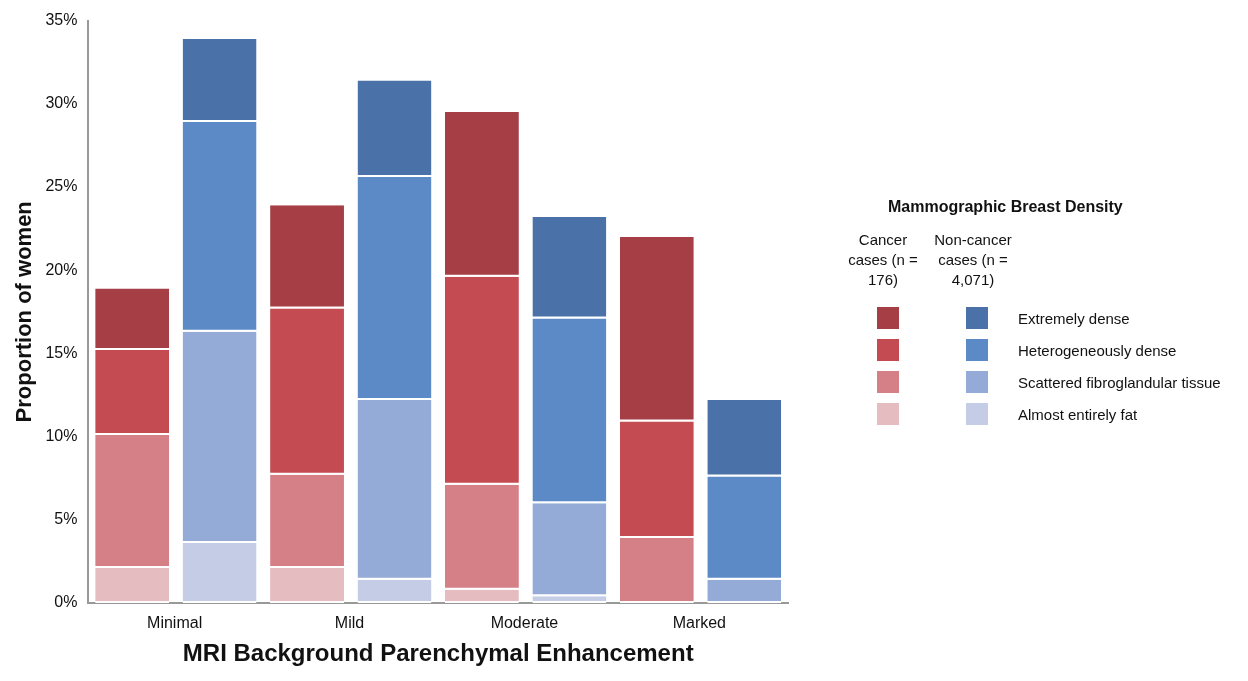 This screenshot has width=1248, height=681. I want to click on legend-label: Heterogeneously dense, so click(1097, 350).